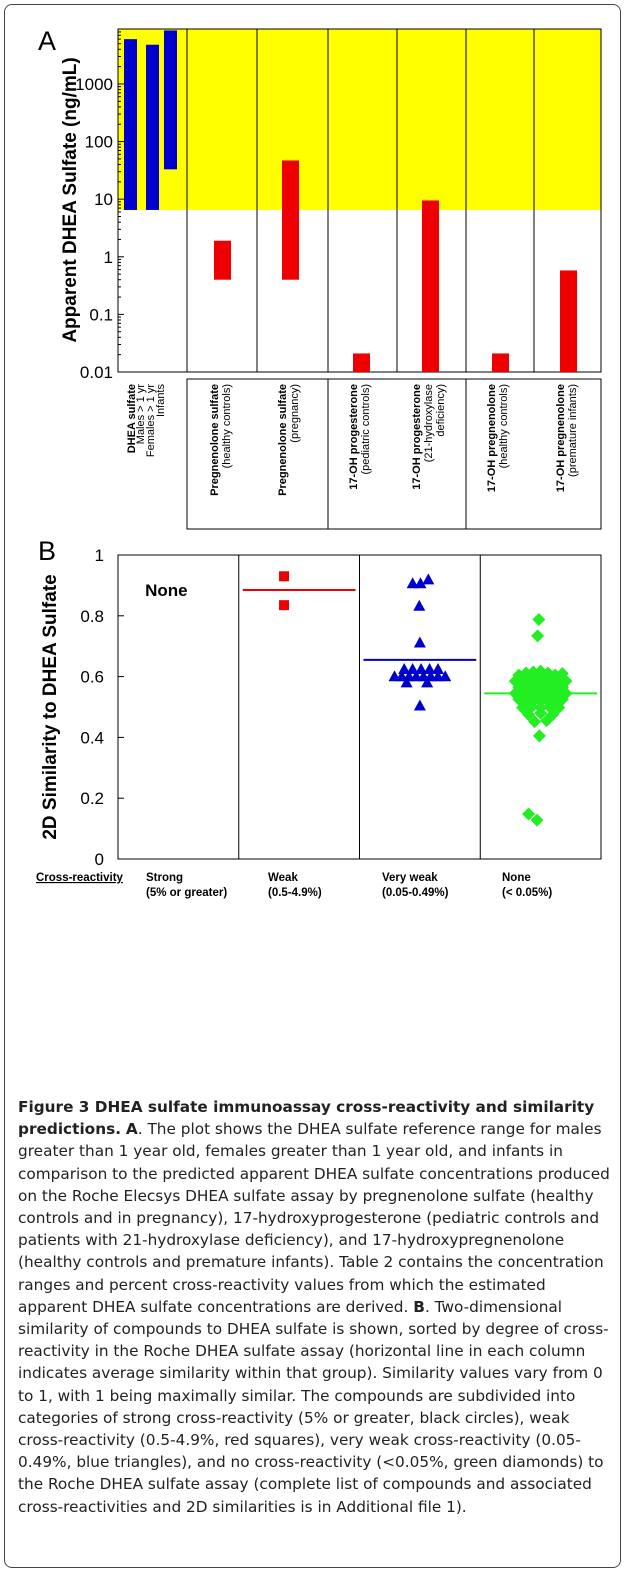 This screenshot has height=1572, width=627. What do you see at coordinates (130, 124) in the screenshot?
I see `bar-dhea-males` at bounding box center [130, 124].